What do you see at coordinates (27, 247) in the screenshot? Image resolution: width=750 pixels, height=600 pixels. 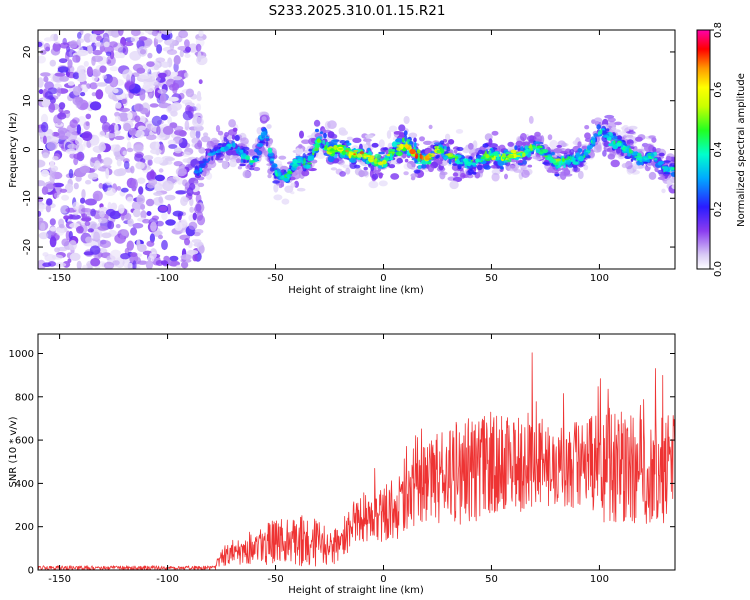 I see `spectrogram-y-tick-label: -20` at bounding box center [27, 247].